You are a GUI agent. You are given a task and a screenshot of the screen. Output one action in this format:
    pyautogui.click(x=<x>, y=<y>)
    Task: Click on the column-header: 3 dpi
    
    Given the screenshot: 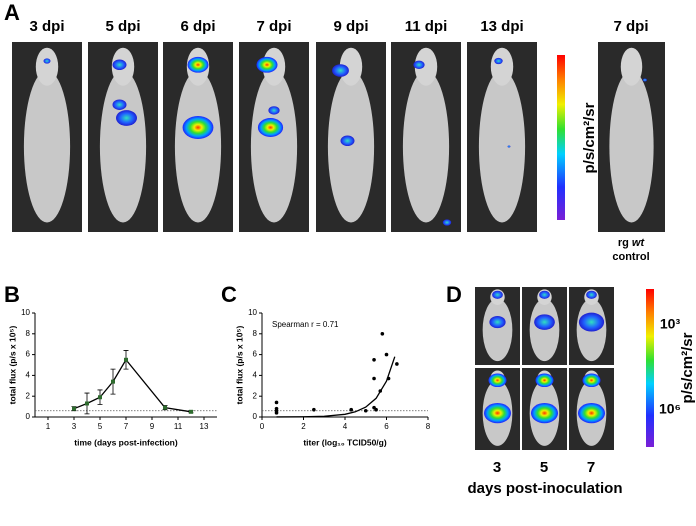 What is the action you would take?
    pyautogui.click(x=46, y=26)
    